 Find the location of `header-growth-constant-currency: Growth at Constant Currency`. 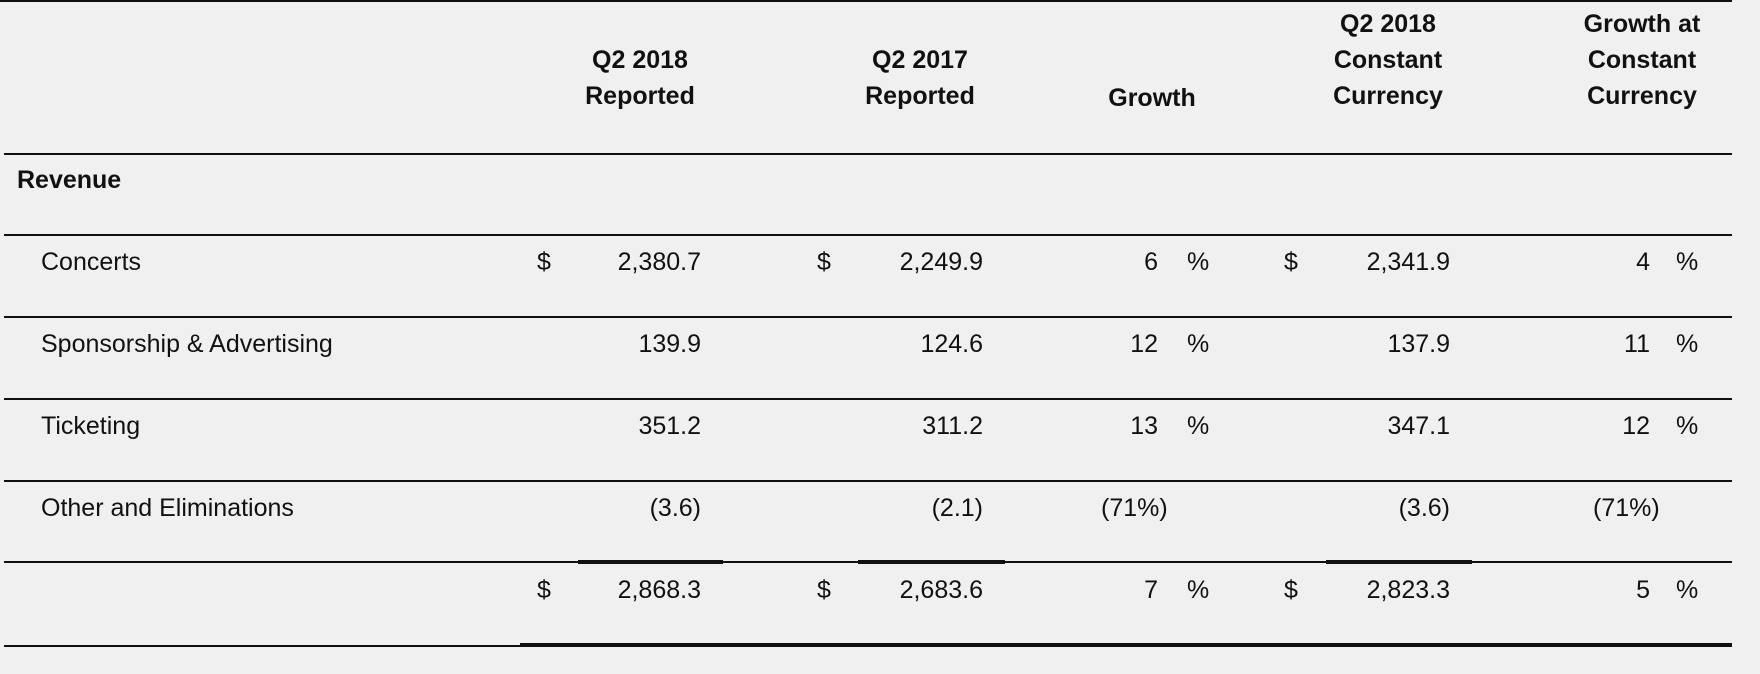

header-growth-constant-currency: Growth at Constant Currency is located at coordinates (1642, 60).